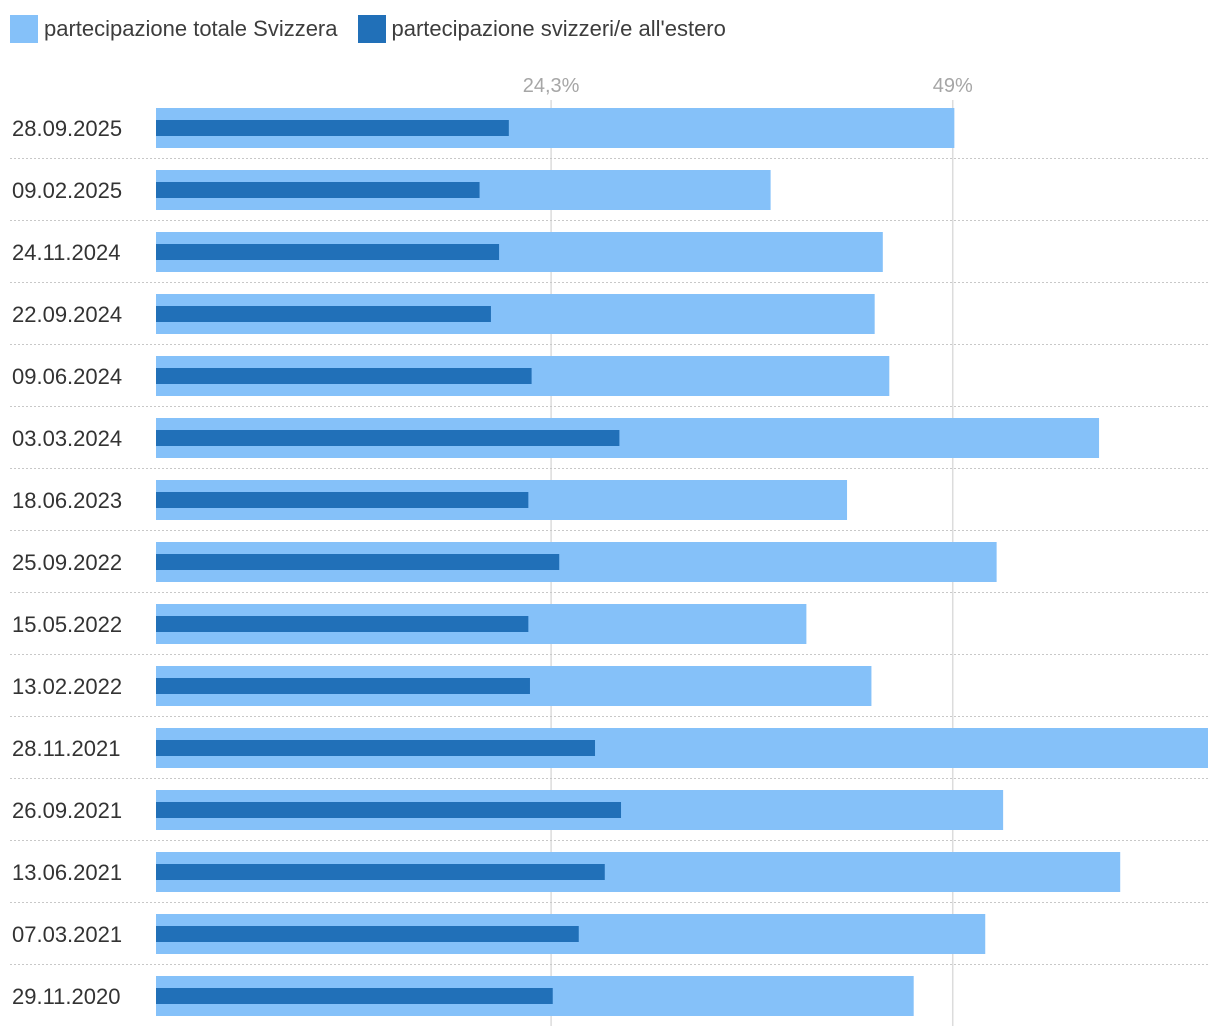 This screenshot has height=1026, width=1220. Describe the element at coordinates (67, 190) in the screenshot. I see `category-label-09.02.2025: 09.02.2025` at that location.